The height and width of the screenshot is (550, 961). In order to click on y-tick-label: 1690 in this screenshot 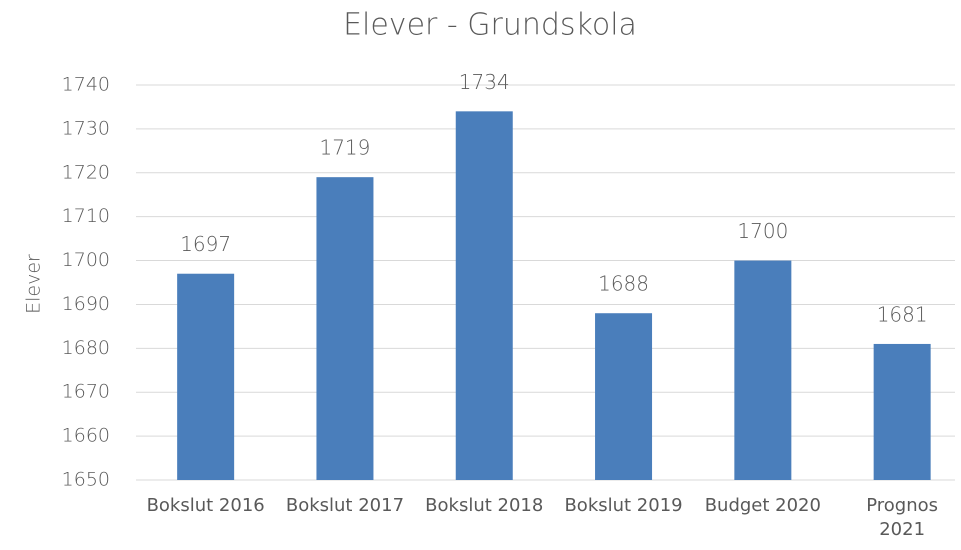, I will do `click(86, 304)`.